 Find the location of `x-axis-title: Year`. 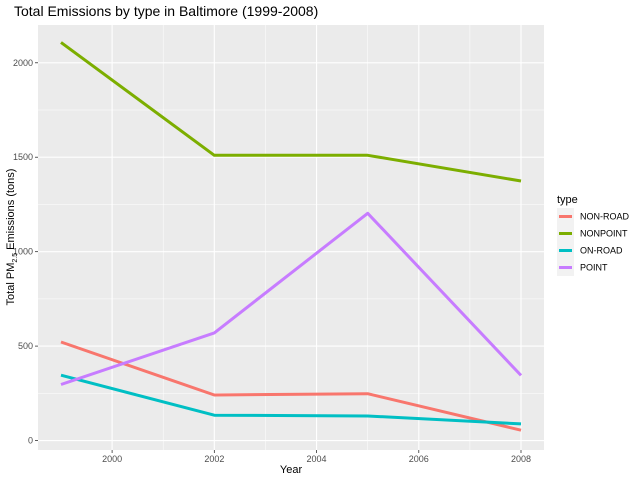

x-axis-title: Year is located at coordinates (291, 470).